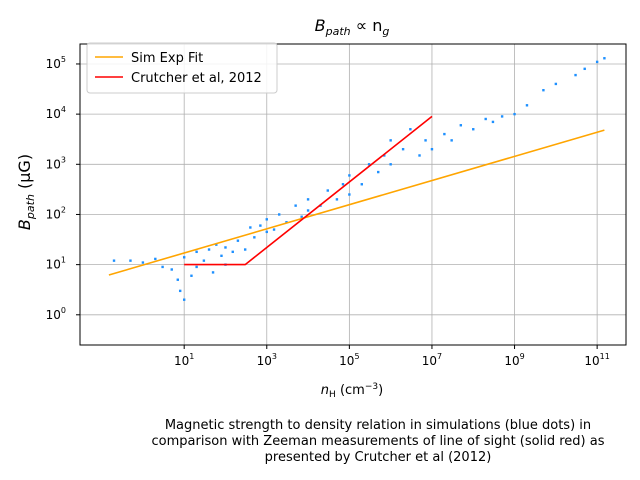 This screenshot has height=480, width=640. Describe the element at coordinates (378, 457) in the screenshot. I see `caption-line-3: presented by Crutcher et al (2012)` at that location.